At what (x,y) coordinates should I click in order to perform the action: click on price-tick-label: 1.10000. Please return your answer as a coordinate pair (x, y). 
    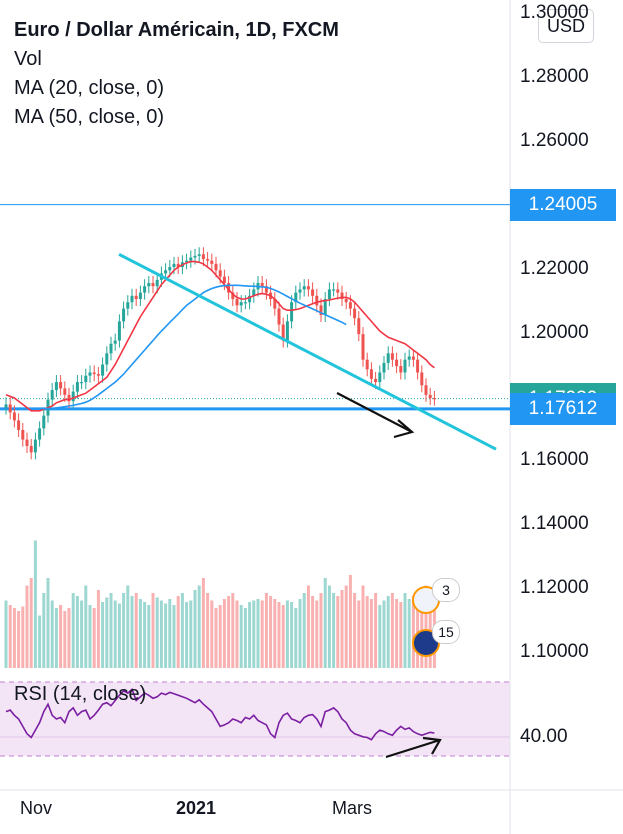
    Looking at the image, I should click on (554, 651).